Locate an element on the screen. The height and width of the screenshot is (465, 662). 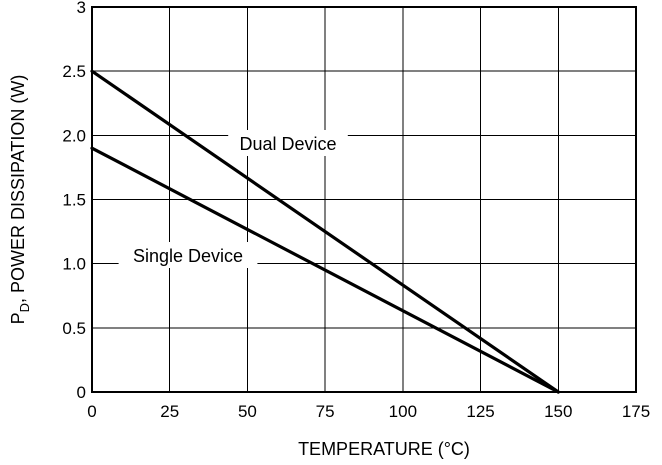
x-tick-label: 75 is located at coordinates (325, 411).